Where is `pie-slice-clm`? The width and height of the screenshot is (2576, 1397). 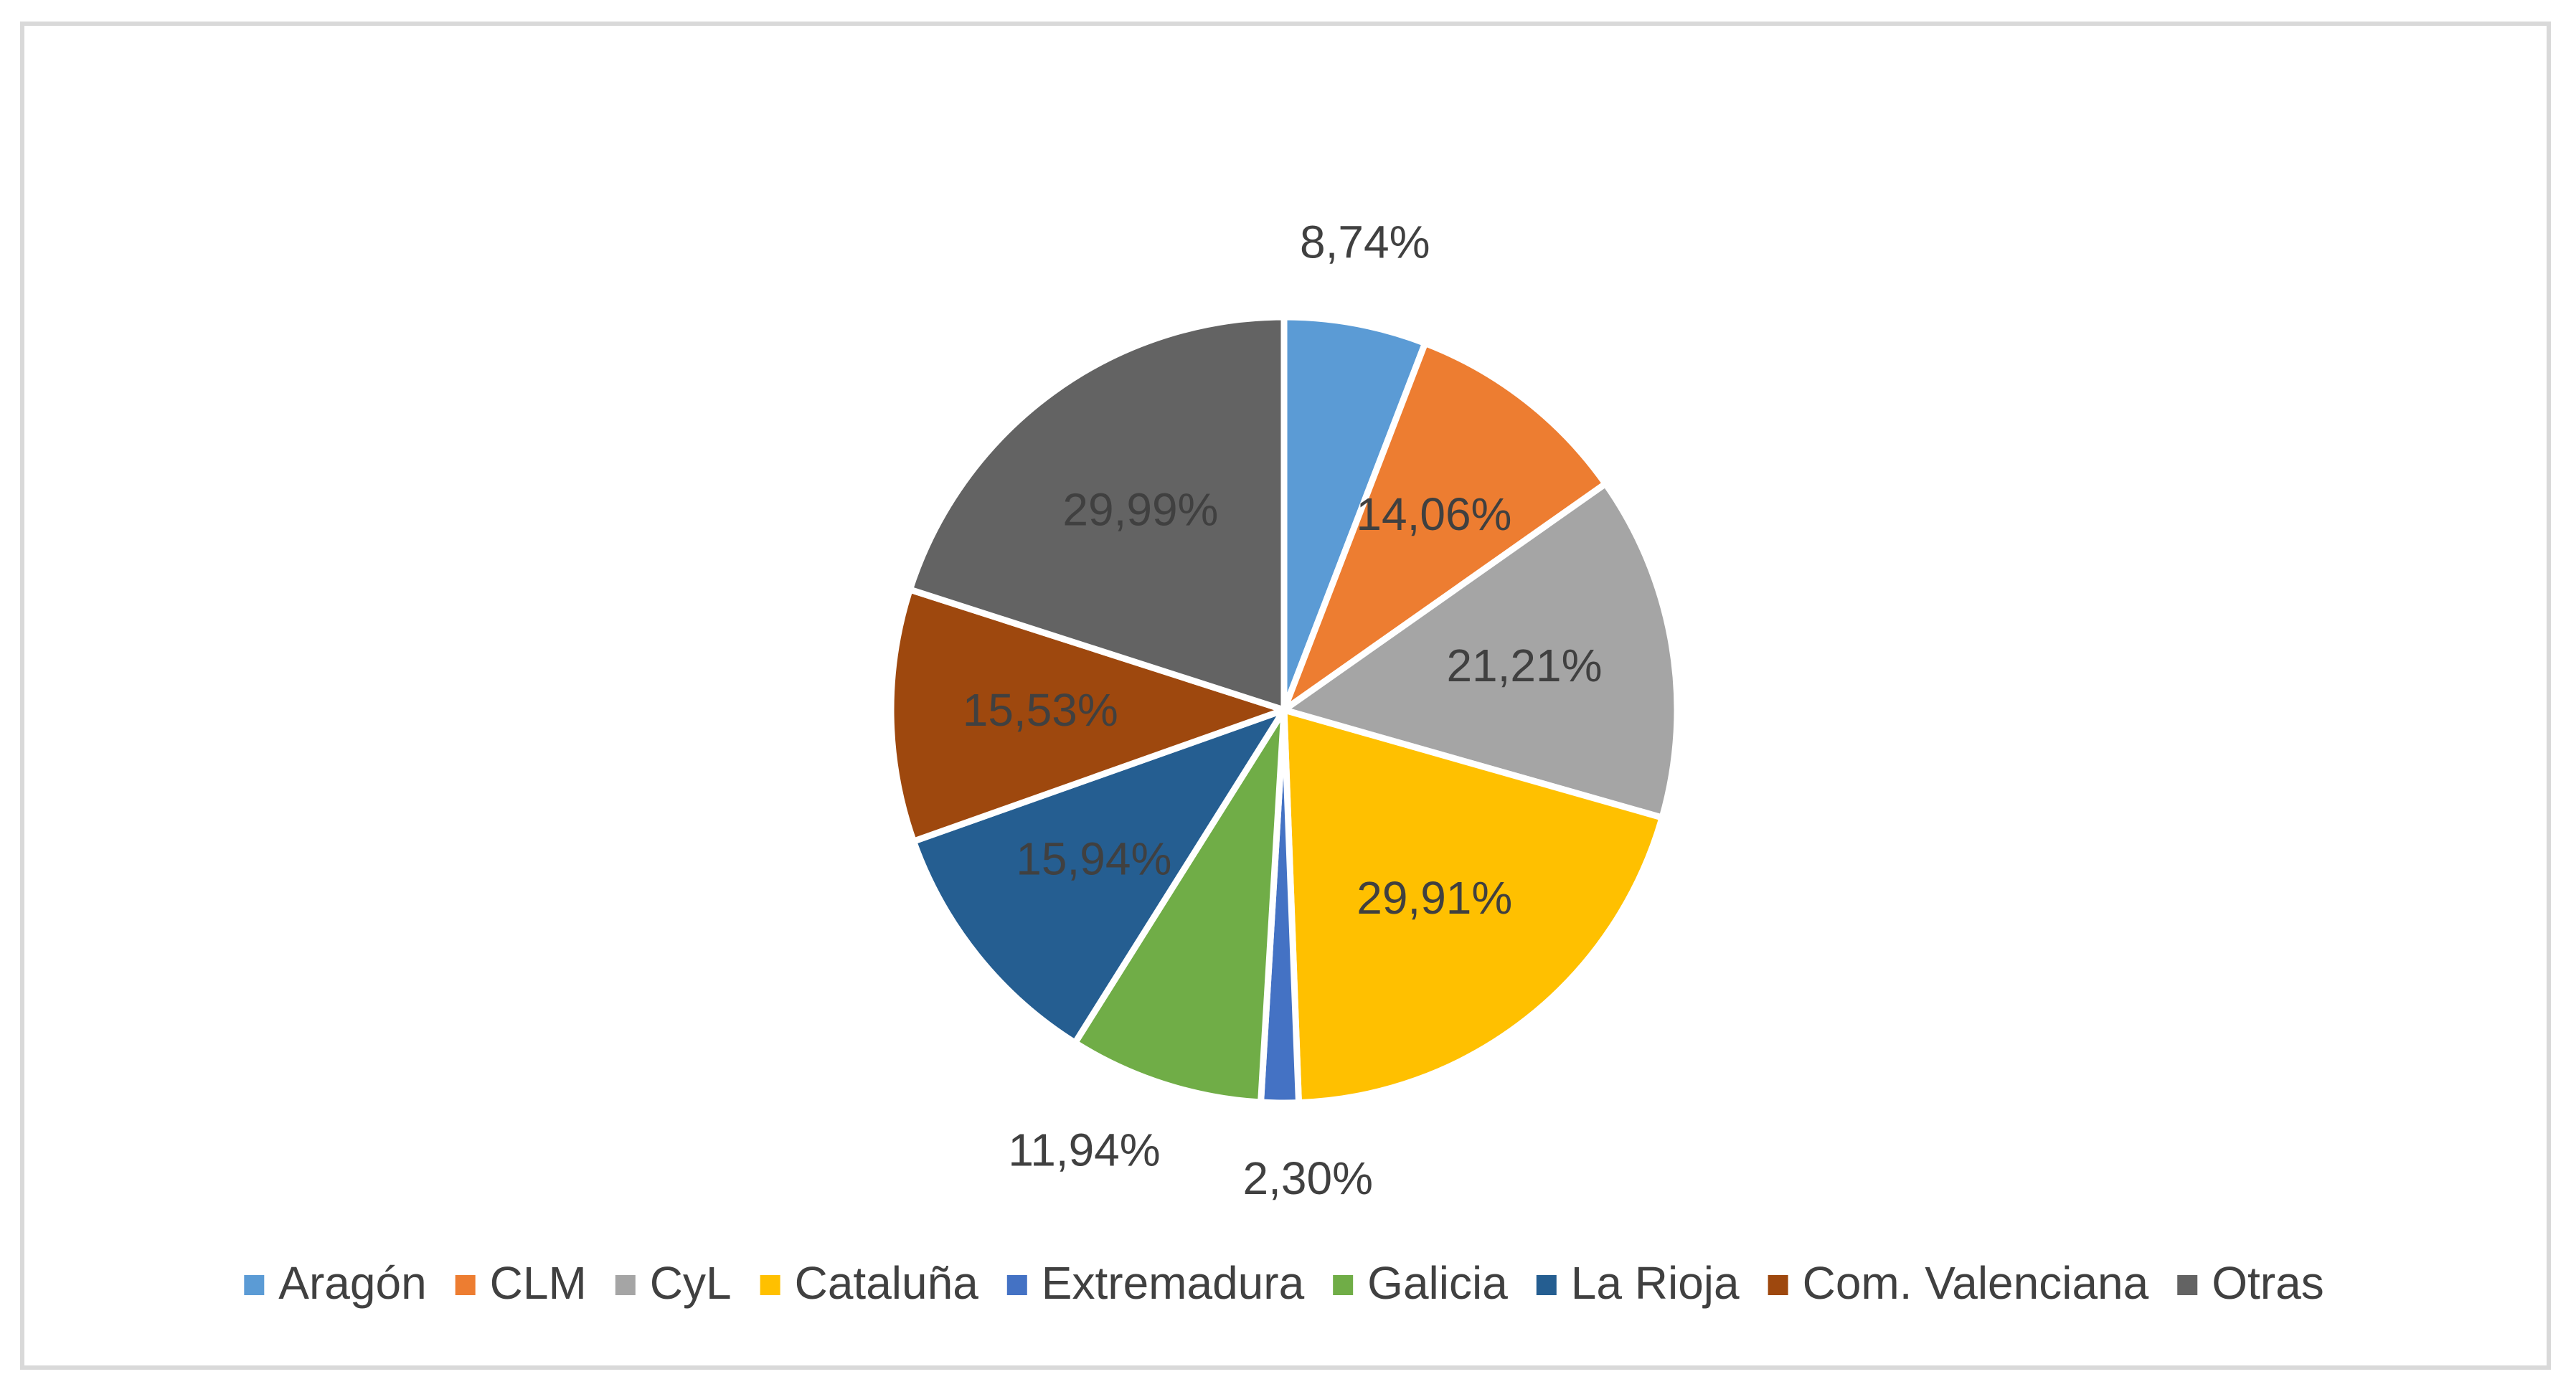
pie-slice-clm is located at coordinates (1444, 526).